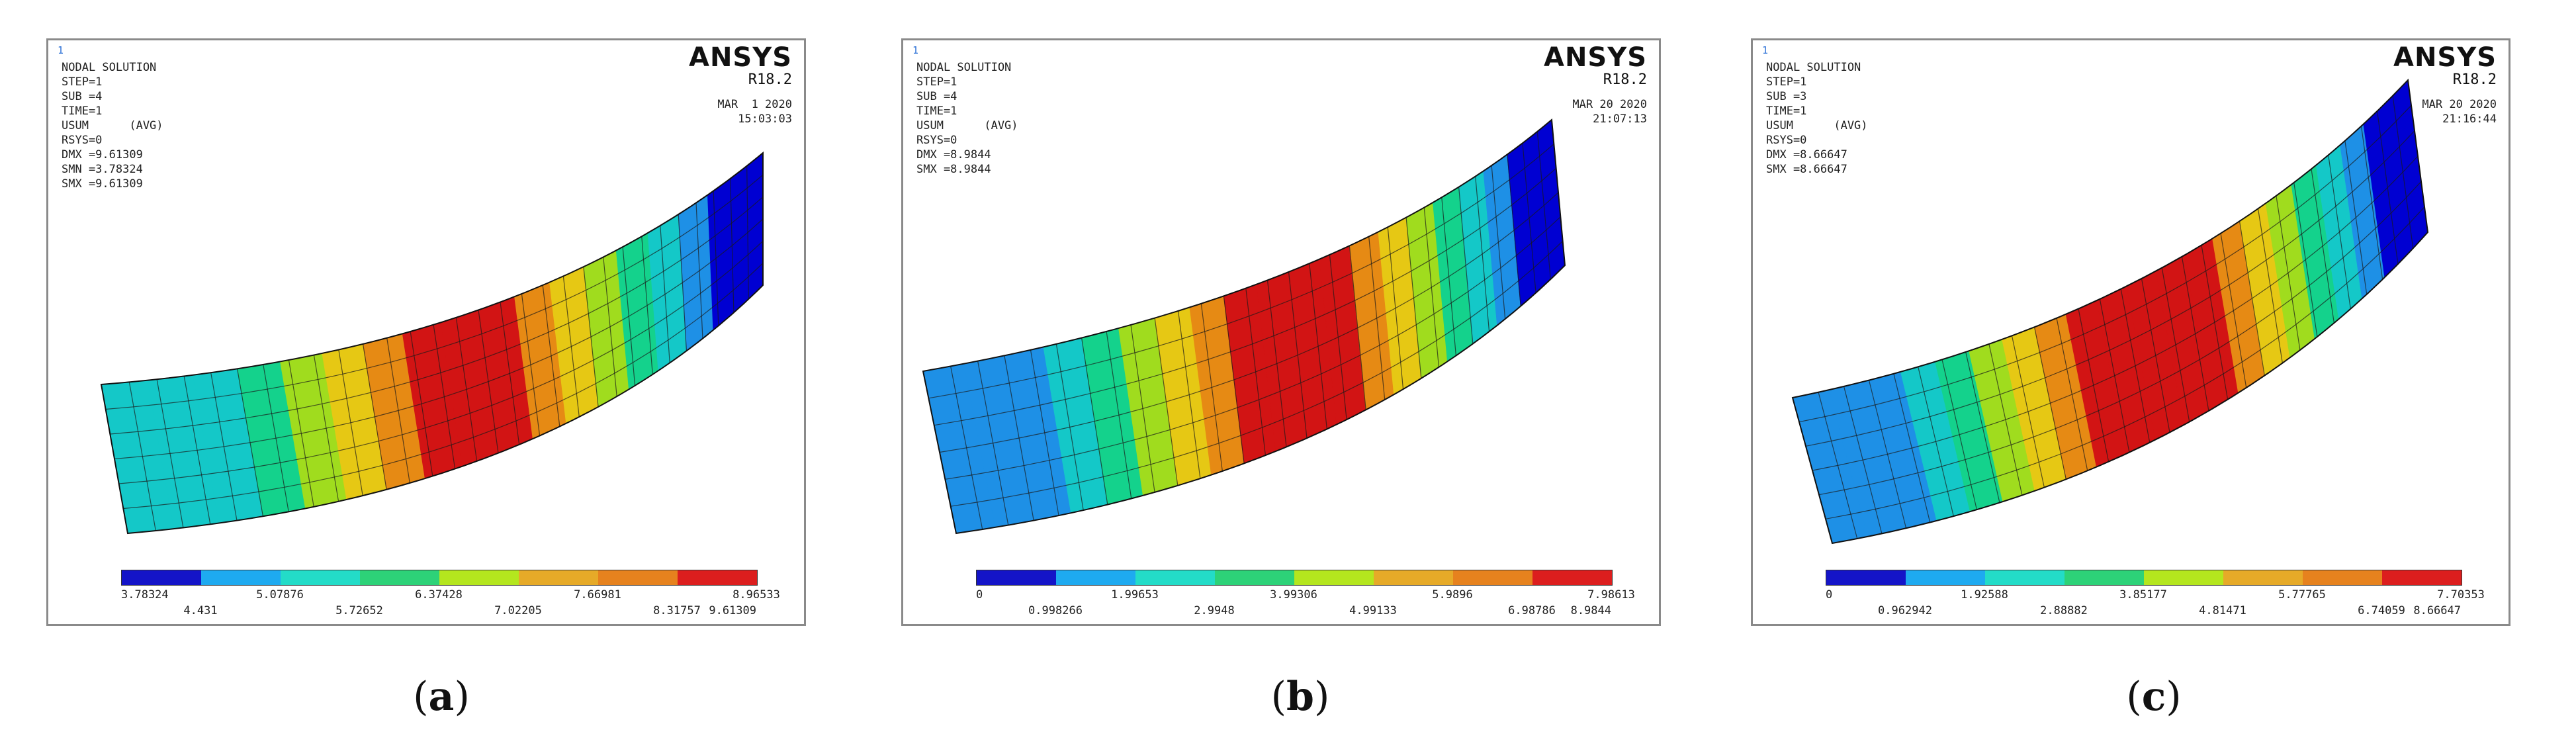 Image resolution: width=2576 pixels, height=755 pixels. Describe the element at coordinates (2302, 594) in the screenshot. I see `legend-tick-label: 5.77765` at that location.